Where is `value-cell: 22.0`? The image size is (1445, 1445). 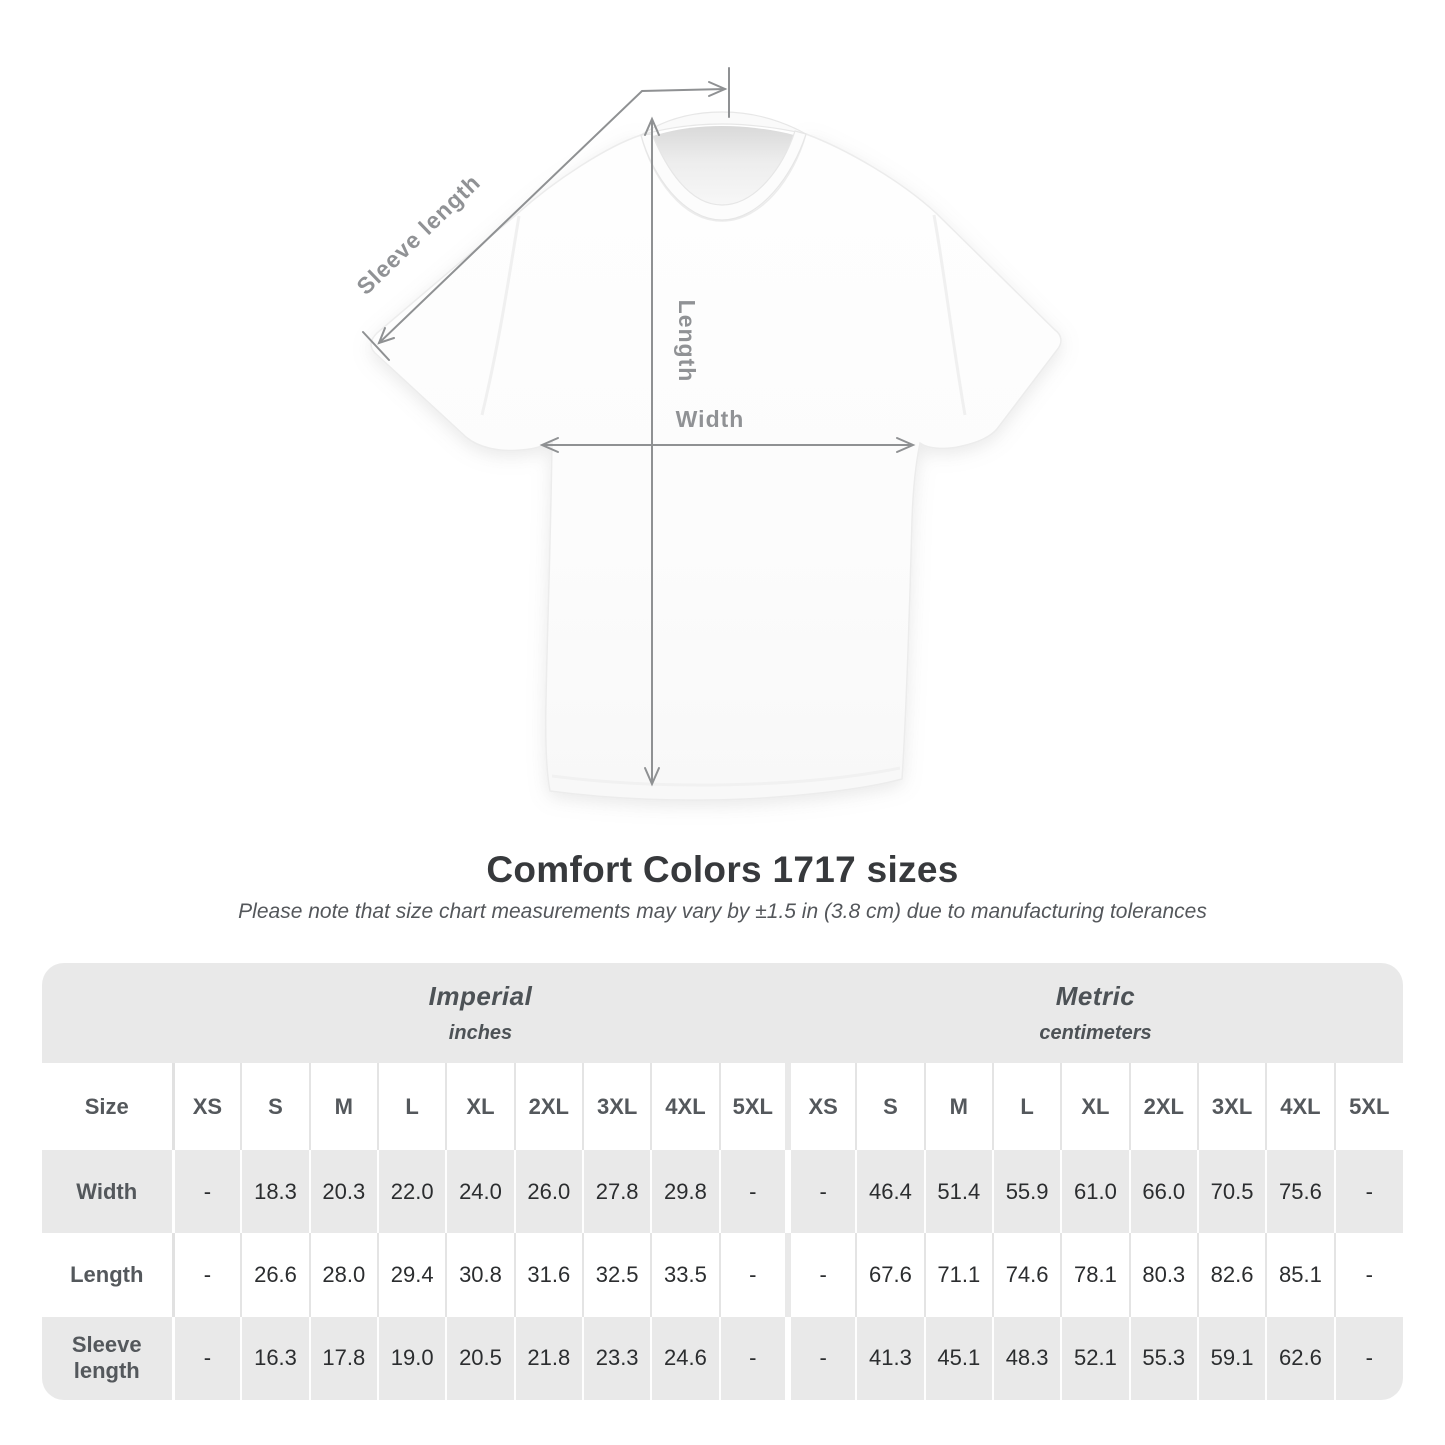 value-cell: 22.0 is located at coordinates (411, 1192).